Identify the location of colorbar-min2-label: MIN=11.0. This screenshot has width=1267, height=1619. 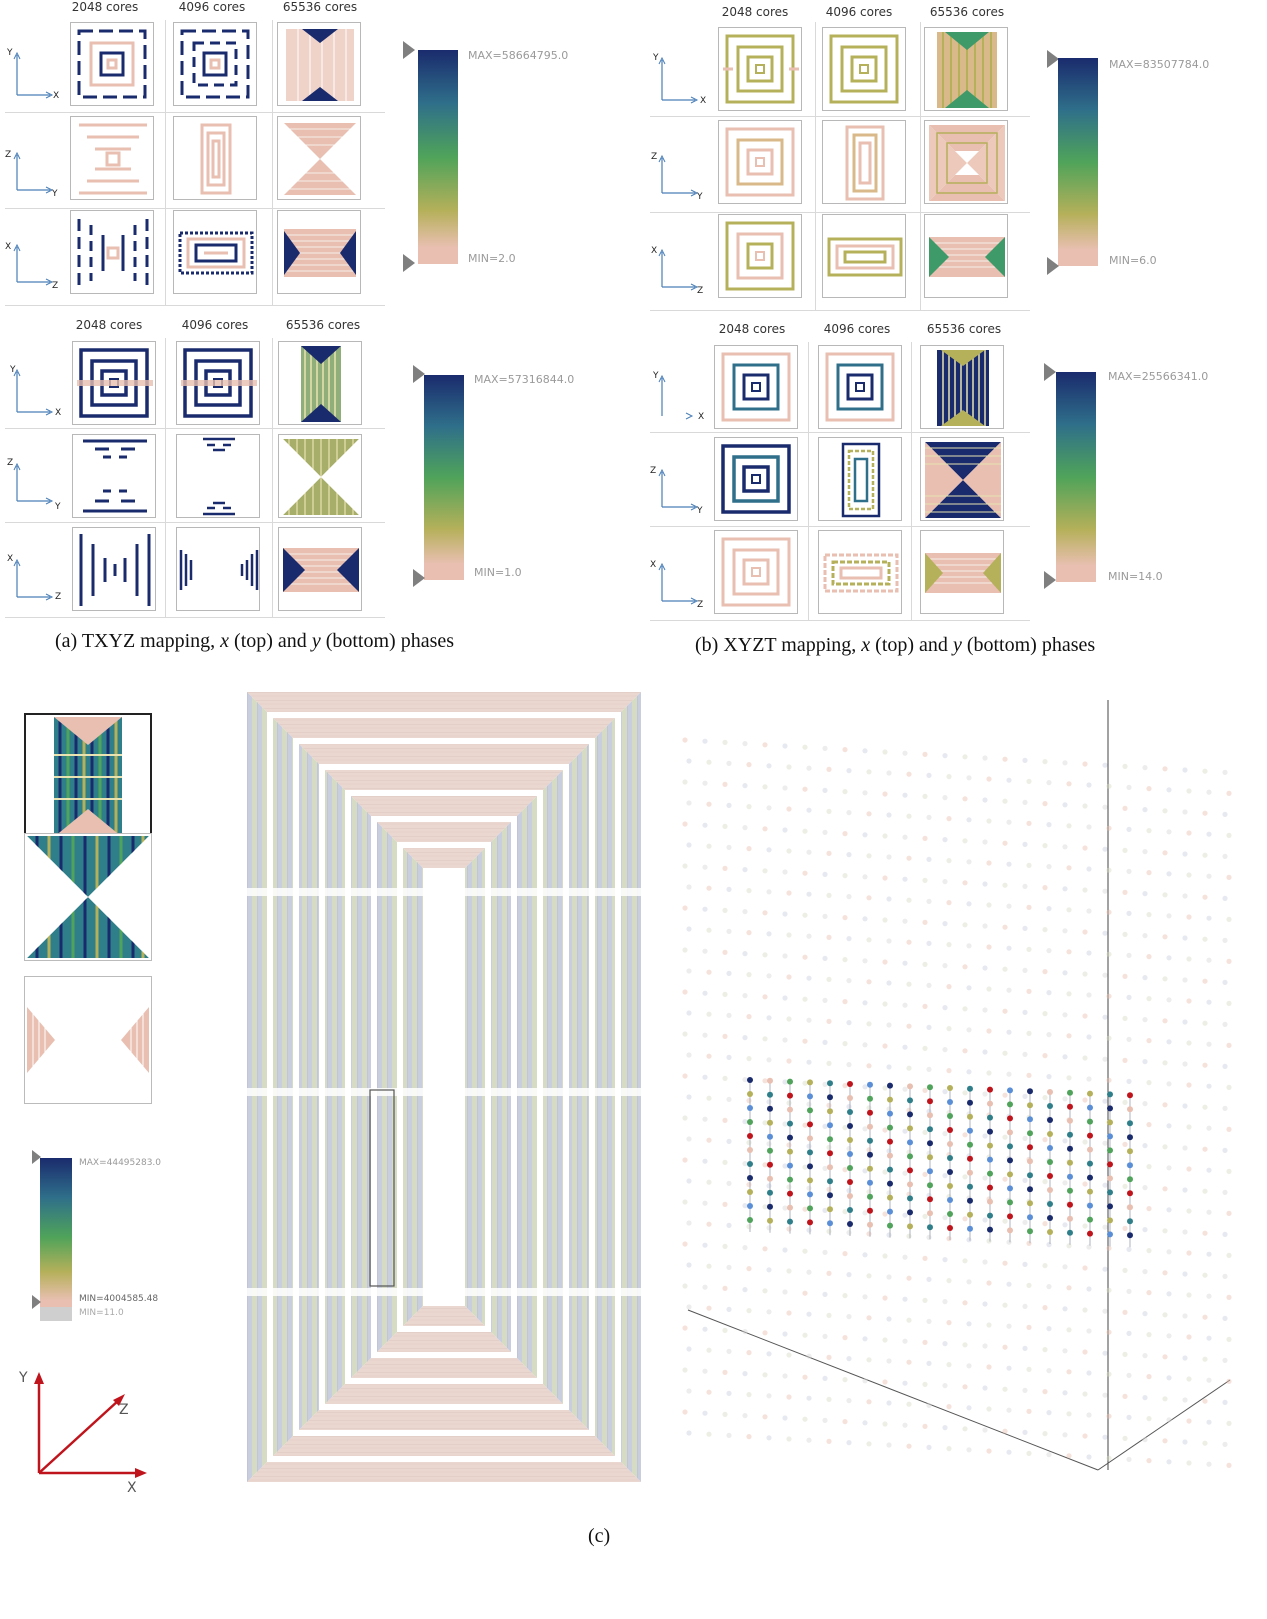
(101, 1313).